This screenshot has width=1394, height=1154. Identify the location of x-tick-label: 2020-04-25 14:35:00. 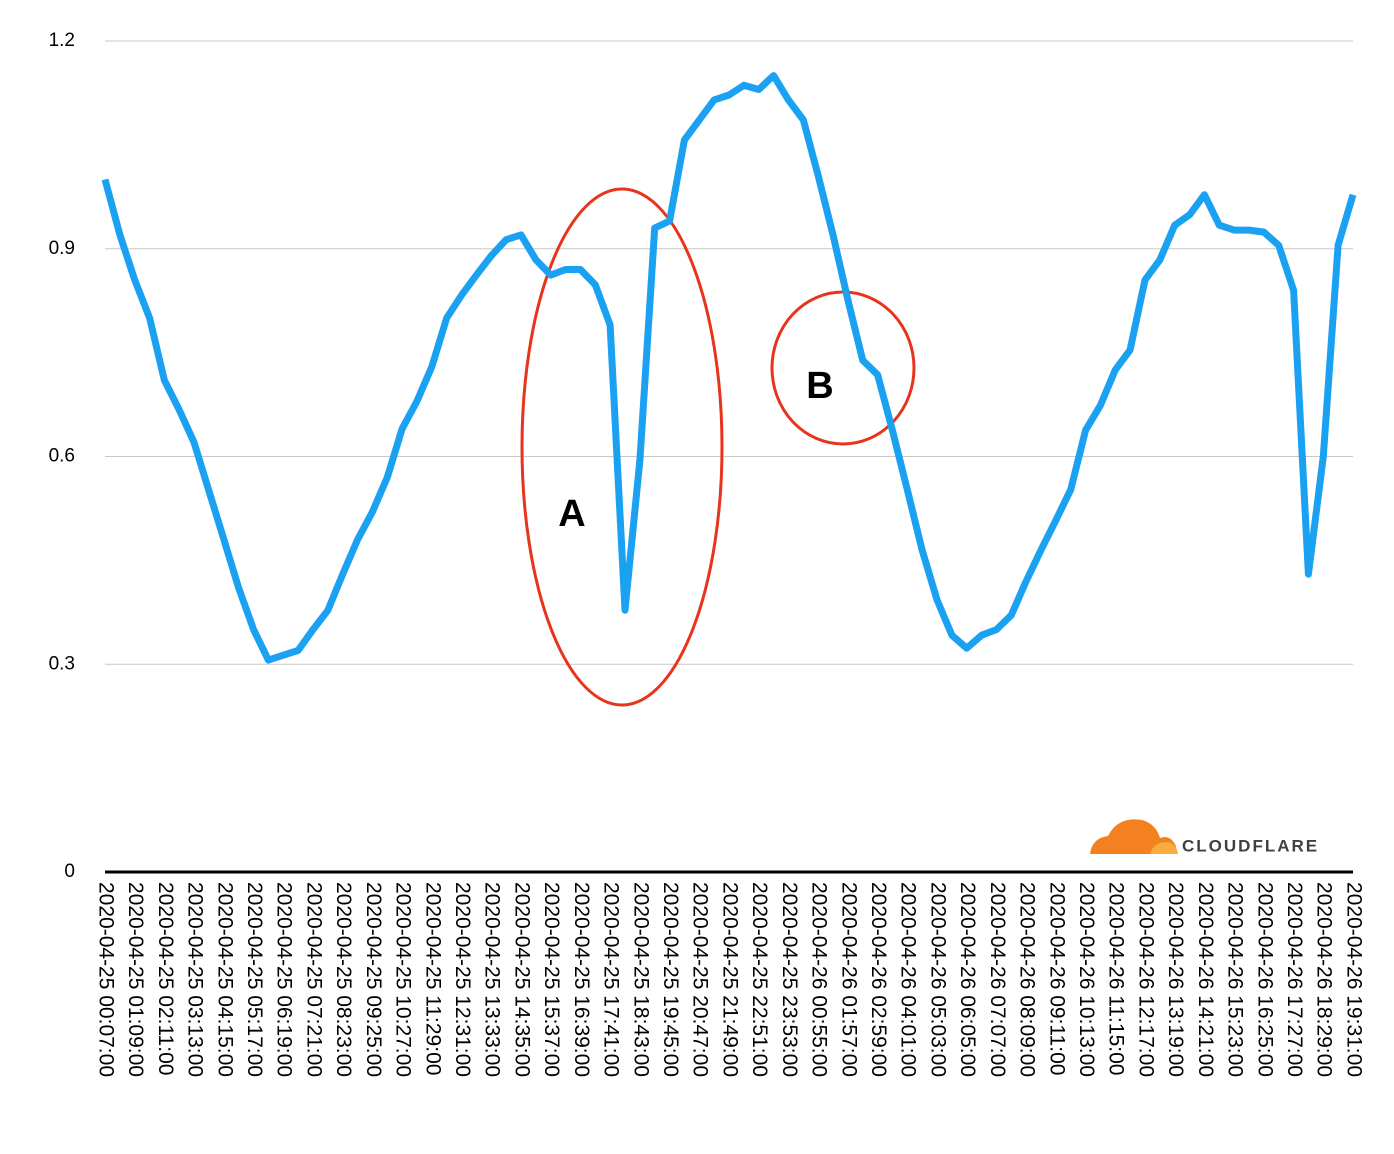
(521, 979).